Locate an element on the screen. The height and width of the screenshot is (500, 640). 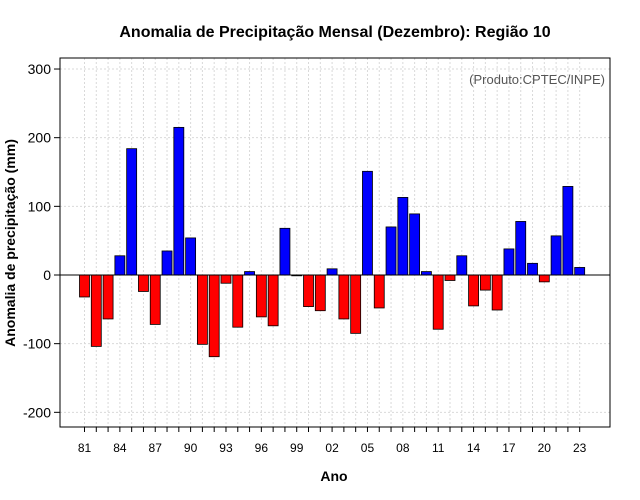
x-axis: 81 84 87 90 93 96 99 02 05 08 11 14 17 20 23 is located at coordinates (332, 441).